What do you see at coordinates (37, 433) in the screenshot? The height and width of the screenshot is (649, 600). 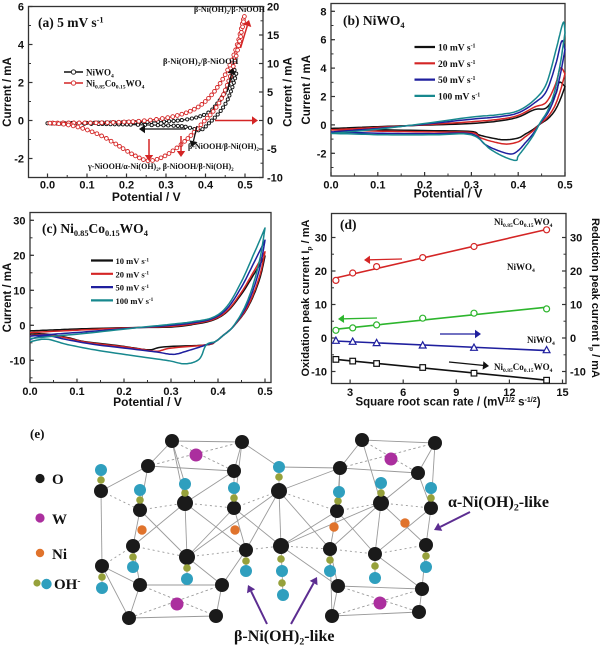 I see `svg-text: (e)` at bounding box center [37, 433].